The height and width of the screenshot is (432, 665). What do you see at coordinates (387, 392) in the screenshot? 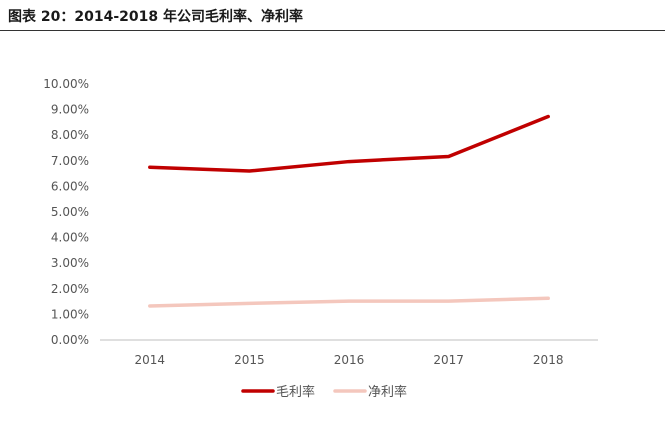
I see `legend-label: 净利率` at bounding box center [387, 392].